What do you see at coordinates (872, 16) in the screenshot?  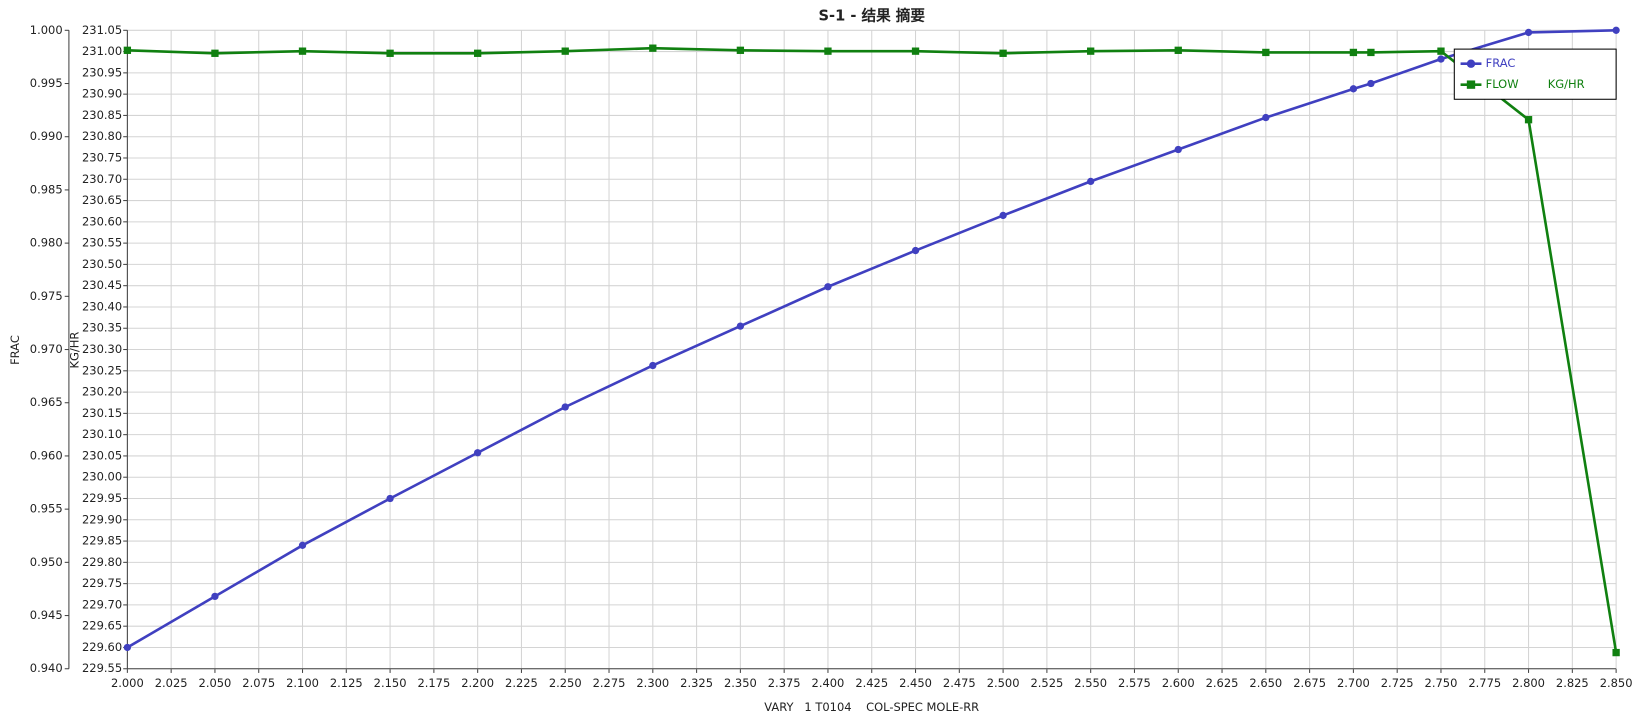 I see `chart-title: S-1 - 结果 摘要` at bounding box center [872, 16].